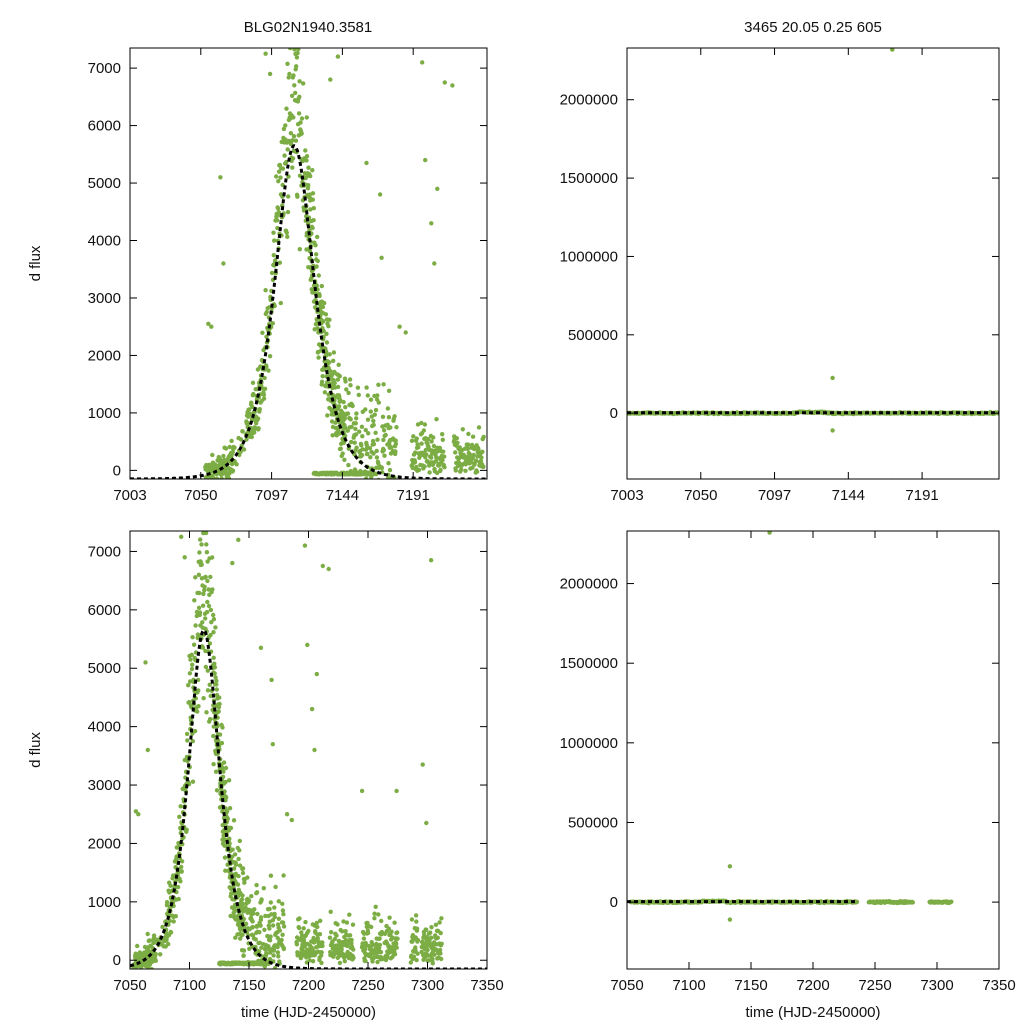 The height and width of the screenshot is (1024, 1024). Describe the element at coordinates (367, 985) in the screenshot. I see `x-tick-label: 7250` at that location.